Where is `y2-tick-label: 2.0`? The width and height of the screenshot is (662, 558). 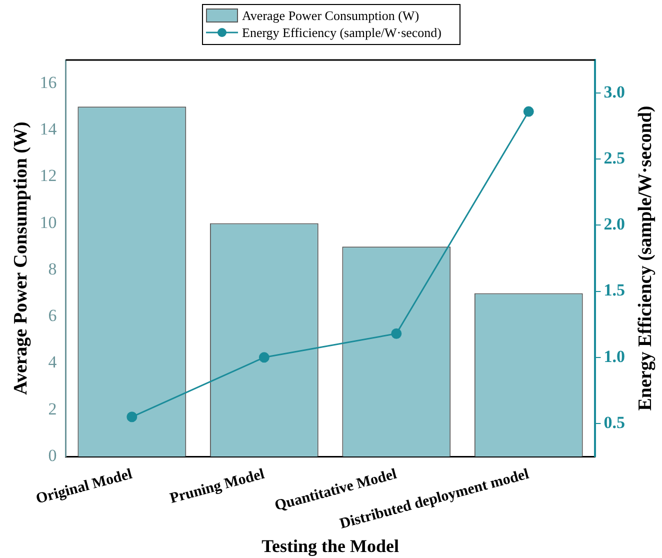
y2-tick-label: 2.0 is located at coordinates (614, 224).